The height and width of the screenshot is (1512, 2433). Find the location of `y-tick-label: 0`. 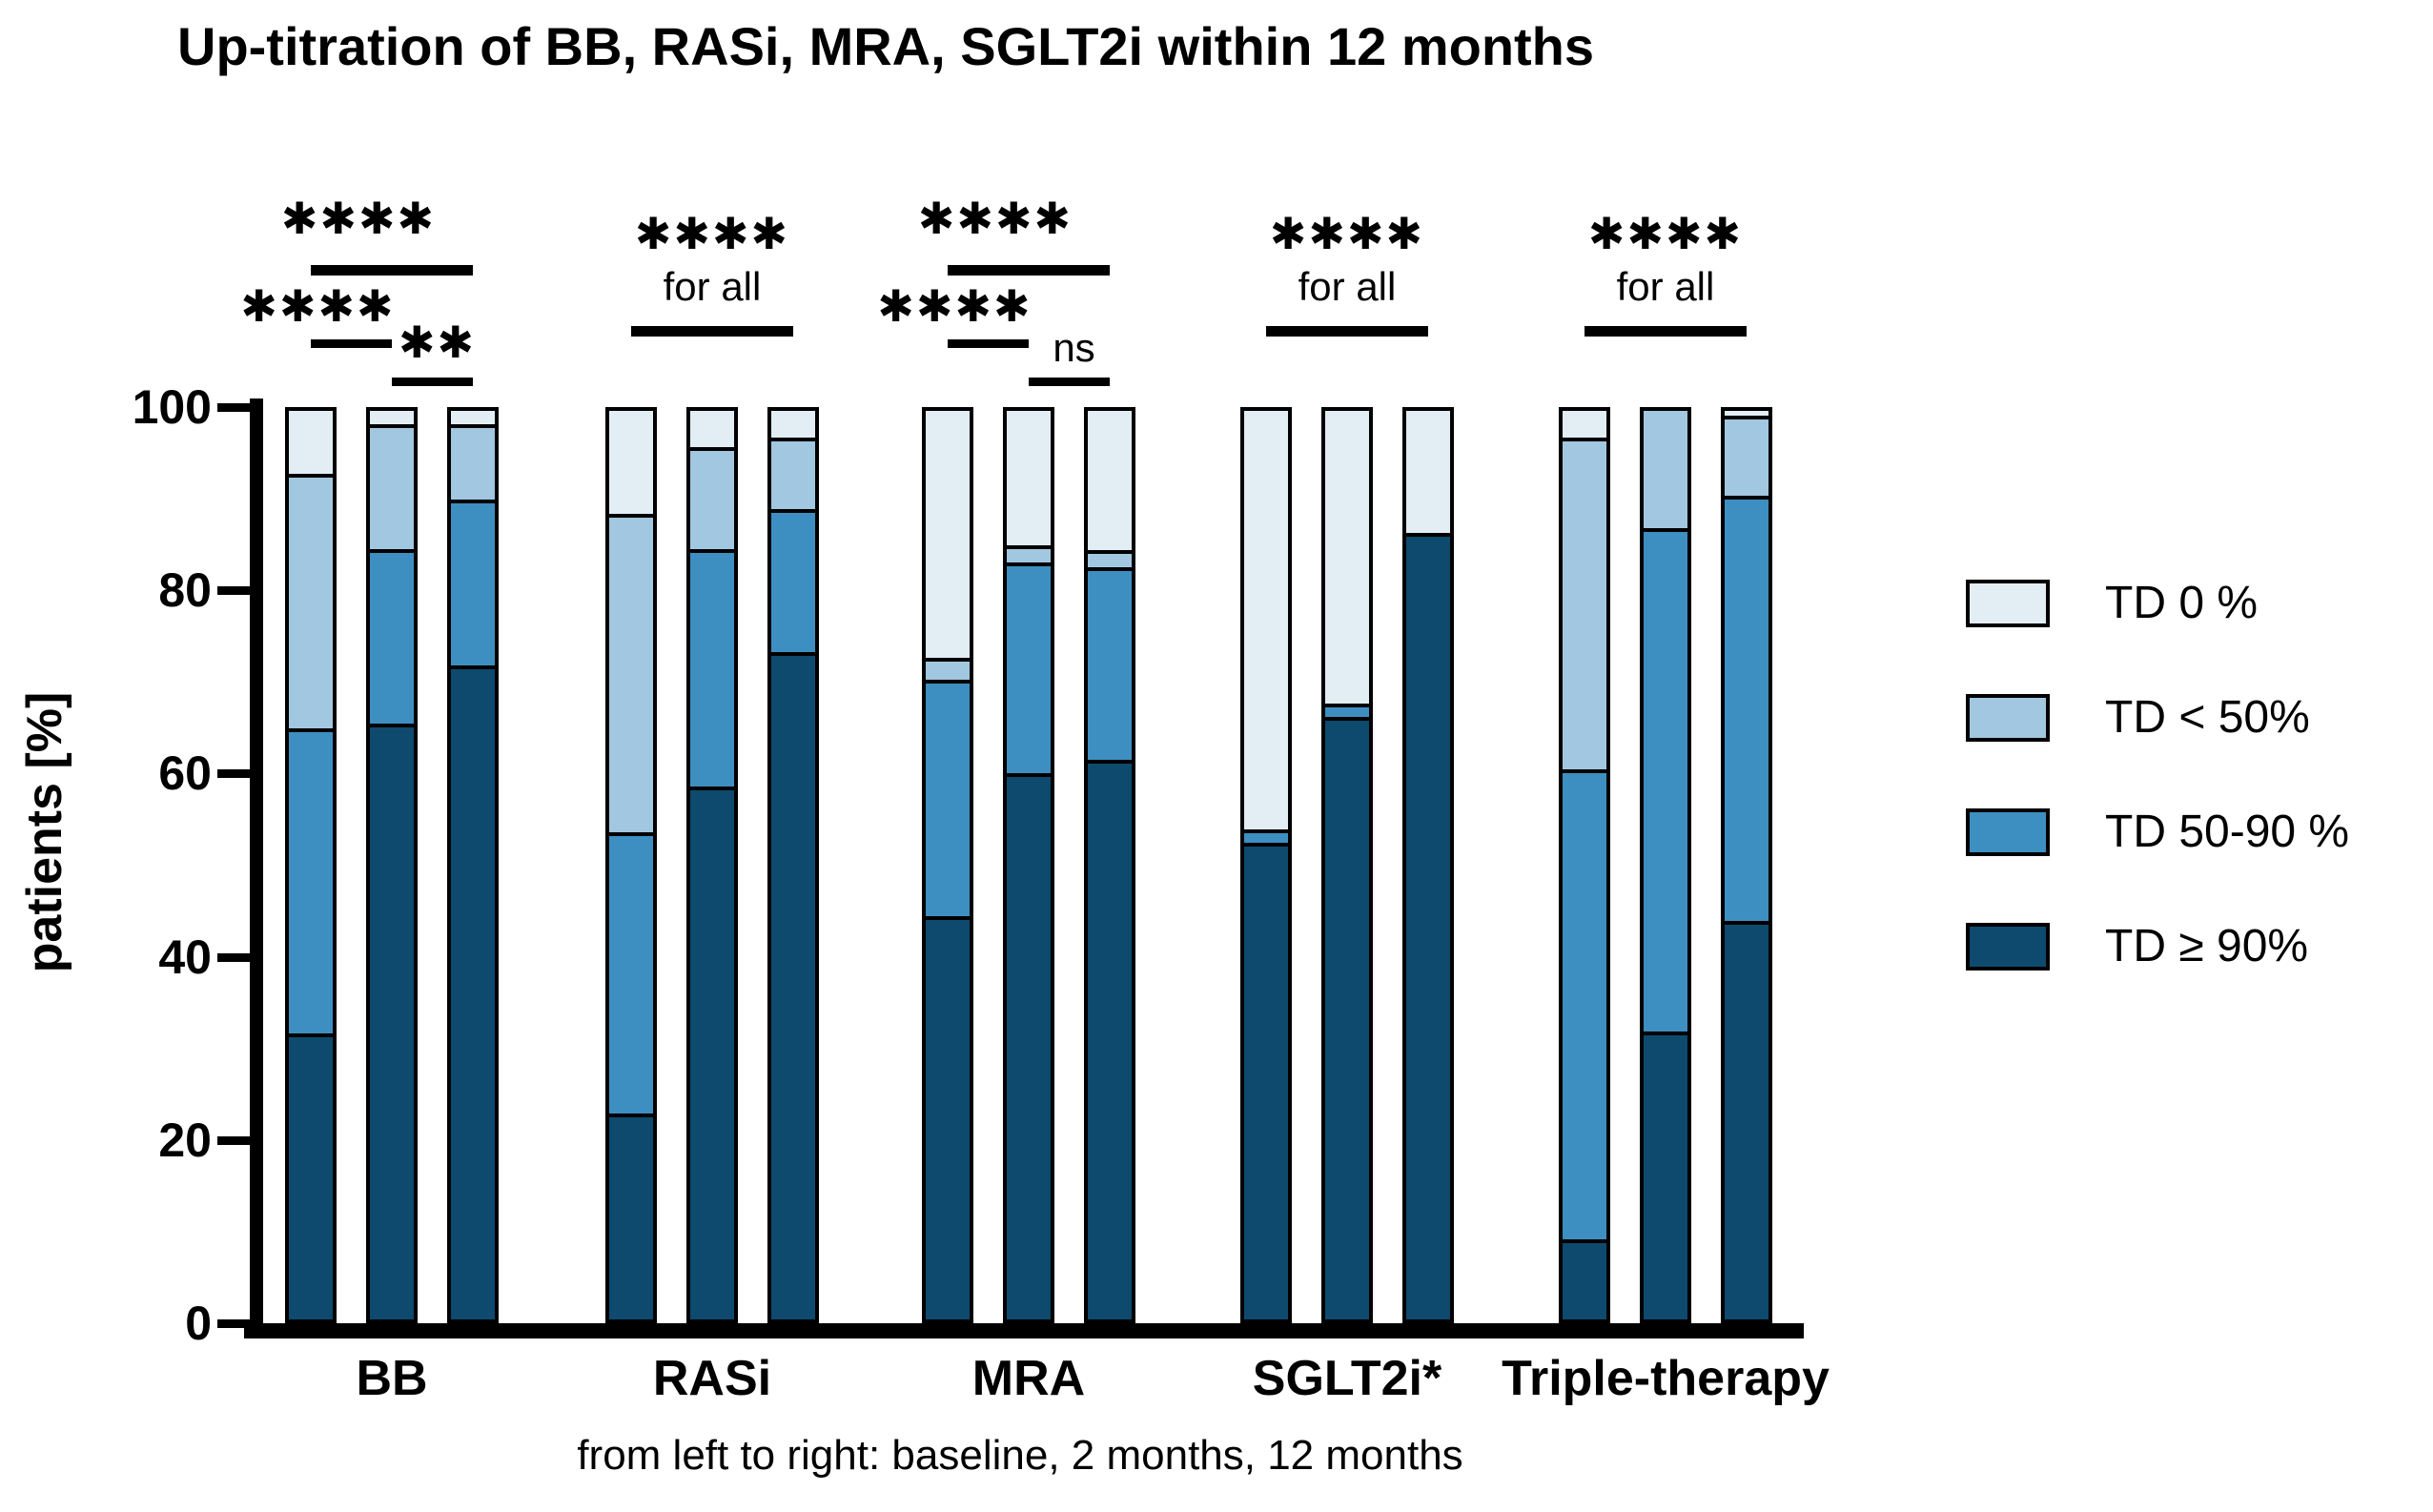

y-tick-label: 0 is located at coordinates (198, 1323).